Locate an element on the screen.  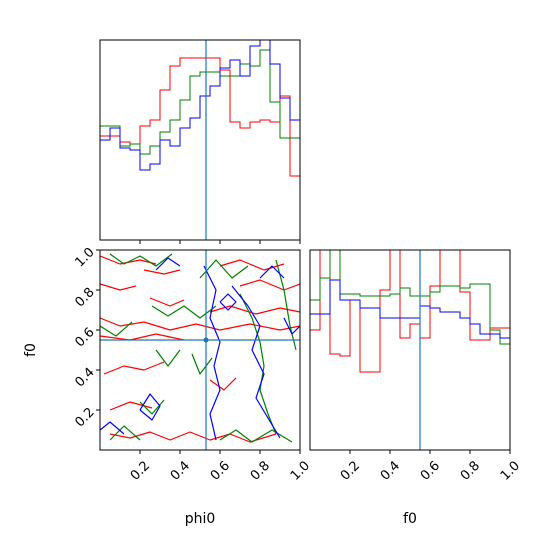
contour-frame is located at coordinates (200, 350).